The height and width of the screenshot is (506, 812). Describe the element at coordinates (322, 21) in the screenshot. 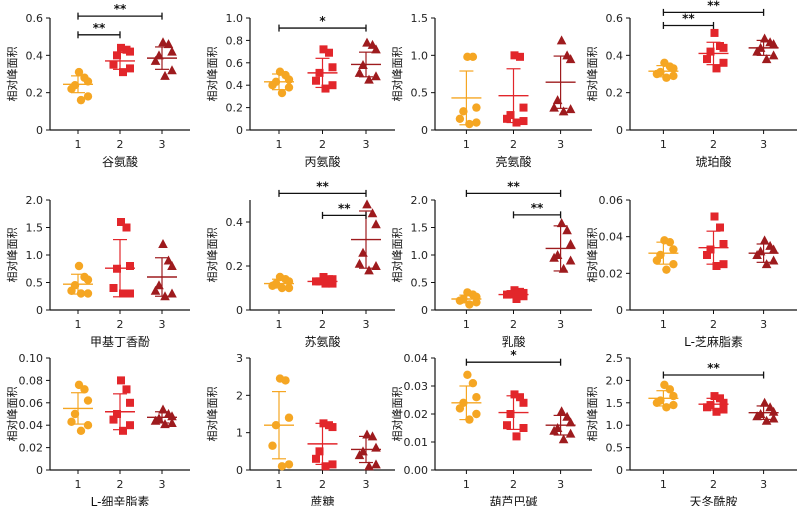

I see `significance-label: *` at that location.